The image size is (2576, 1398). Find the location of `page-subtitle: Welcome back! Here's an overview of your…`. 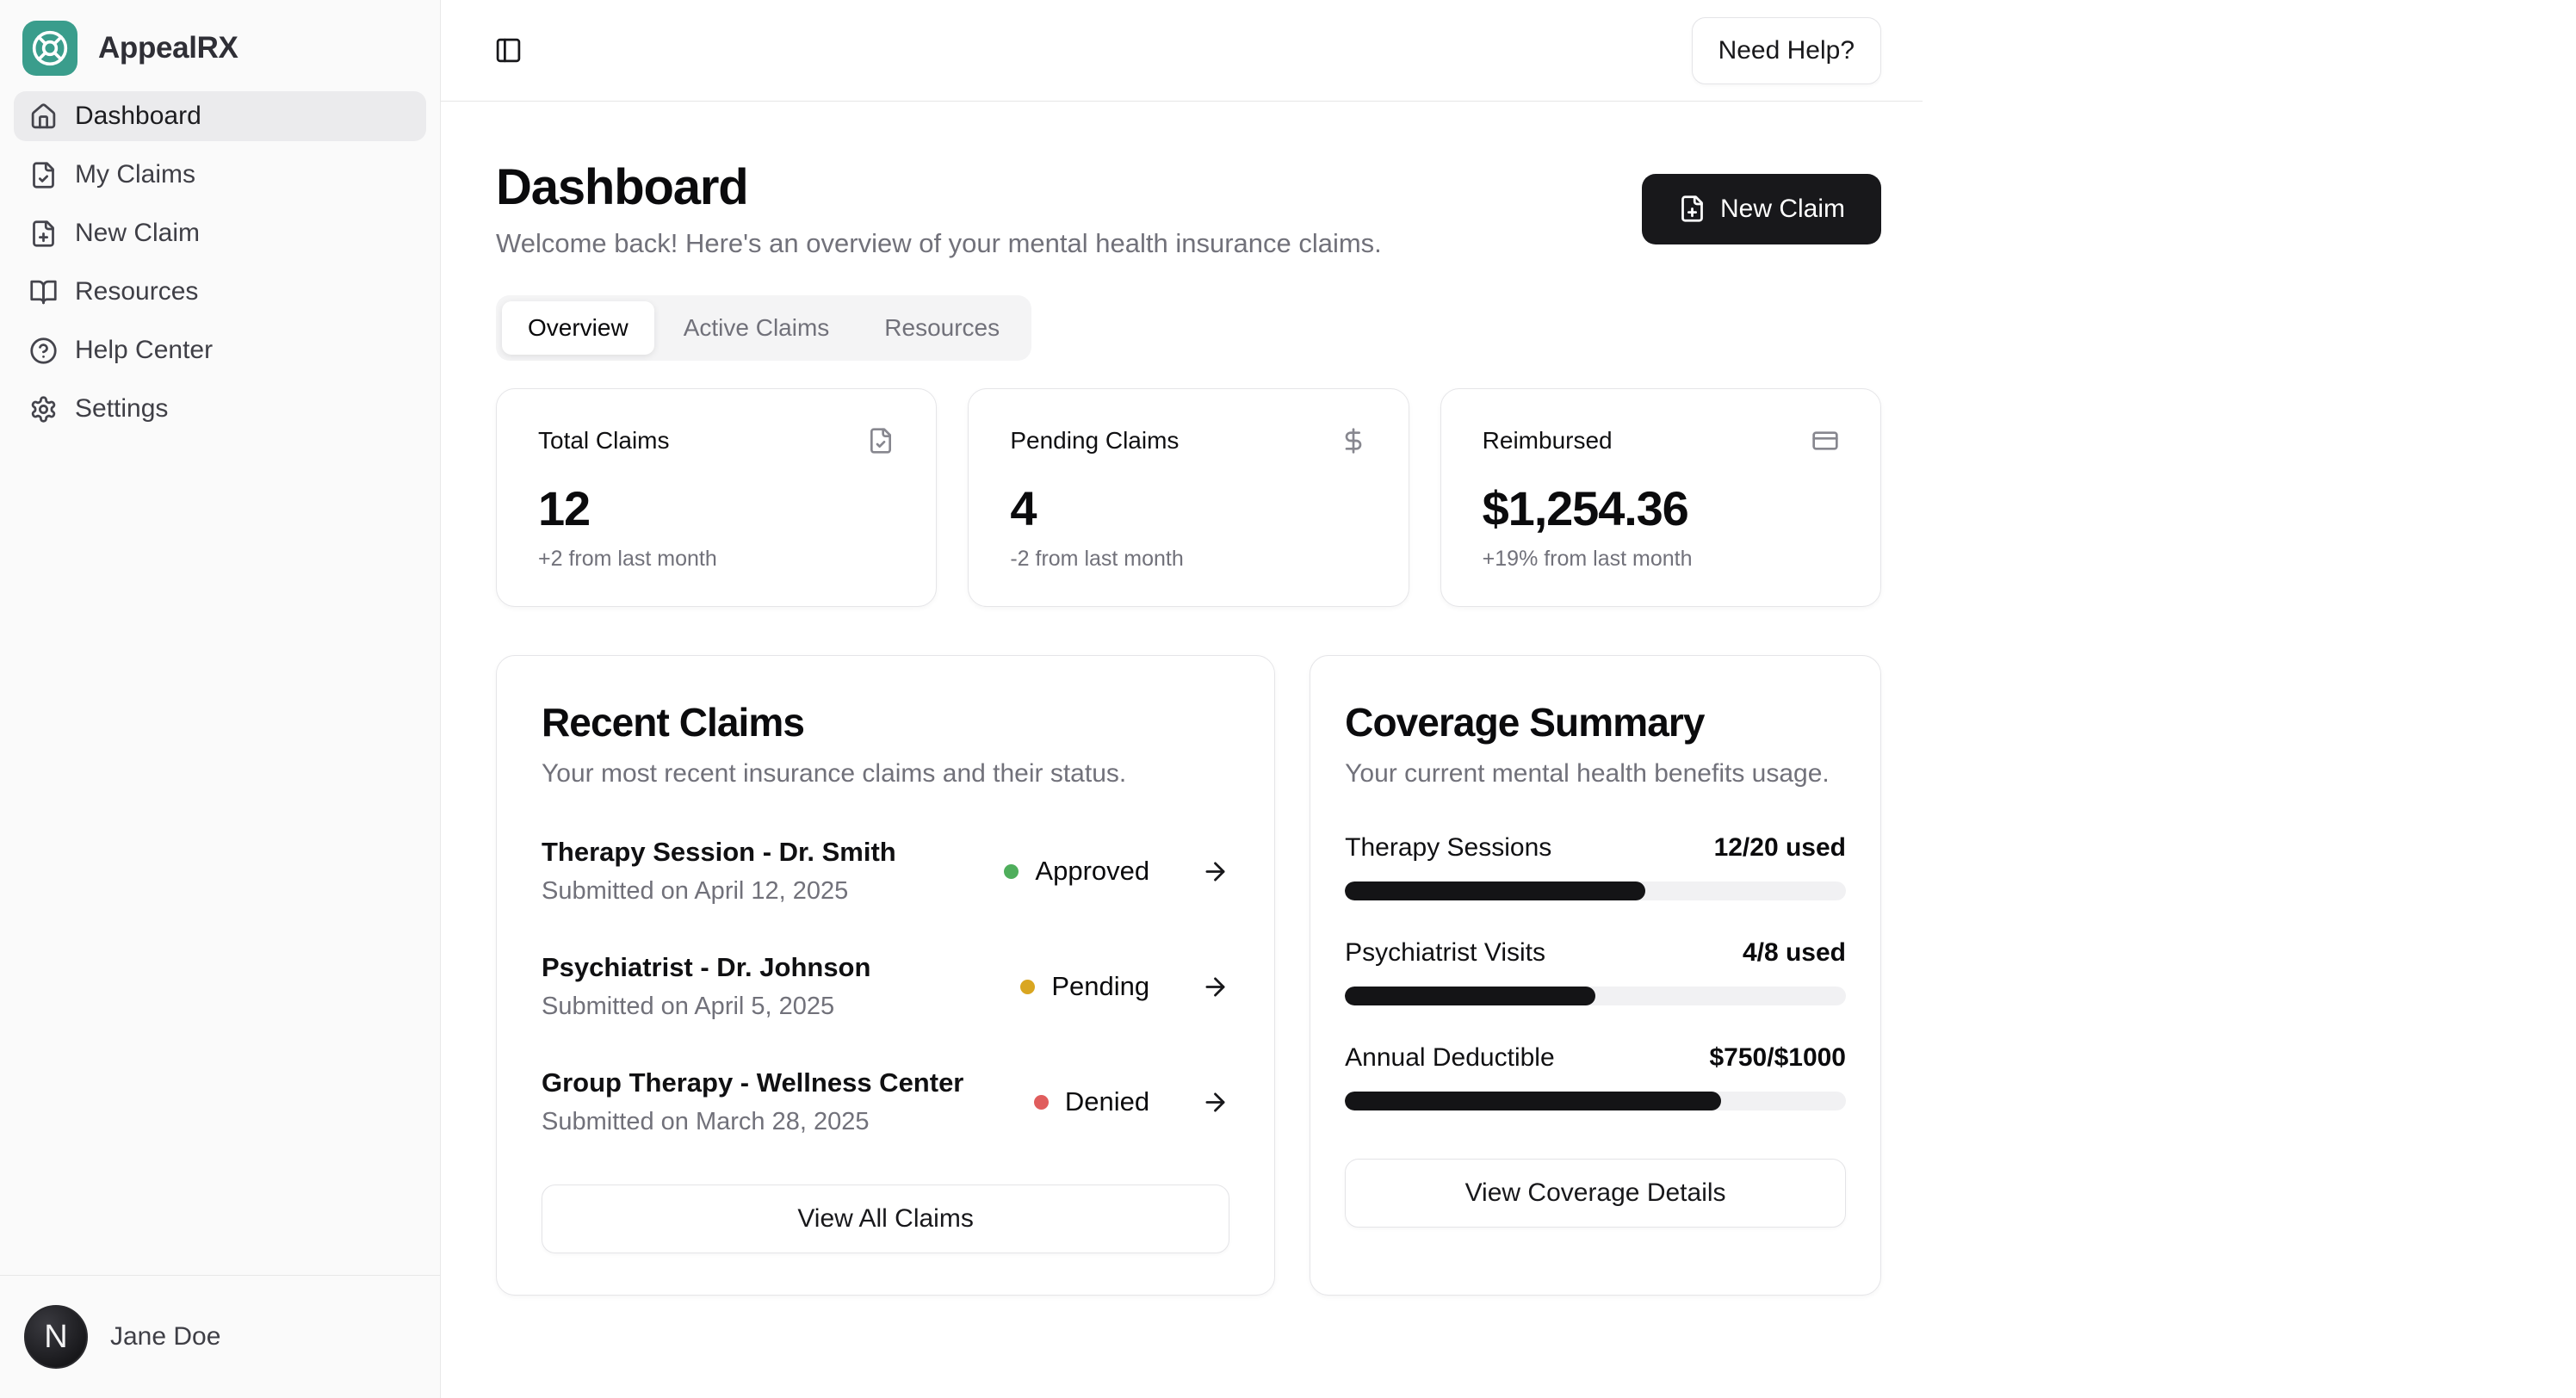

page-subtitle: Welcome back! Here's an overview of your… is located at coordinates (939, 243).